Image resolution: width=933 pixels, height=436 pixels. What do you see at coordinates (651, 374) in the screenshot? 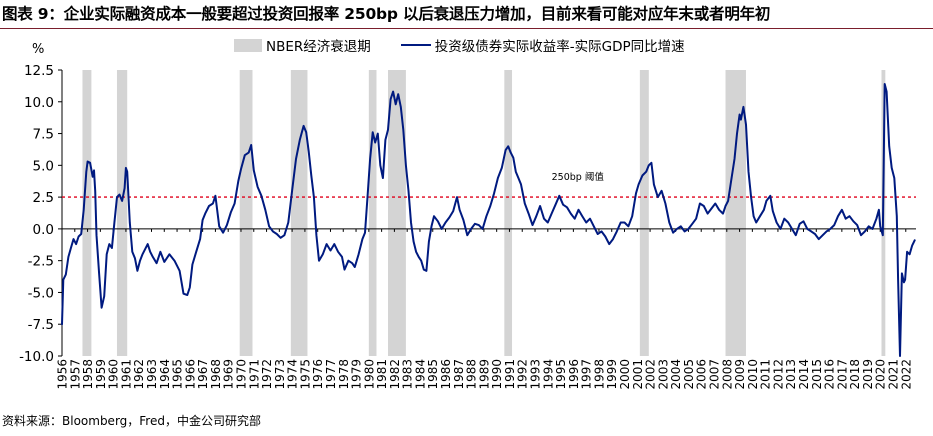
I see `x-tick-label: 2002` at bounding box center [651, 374].